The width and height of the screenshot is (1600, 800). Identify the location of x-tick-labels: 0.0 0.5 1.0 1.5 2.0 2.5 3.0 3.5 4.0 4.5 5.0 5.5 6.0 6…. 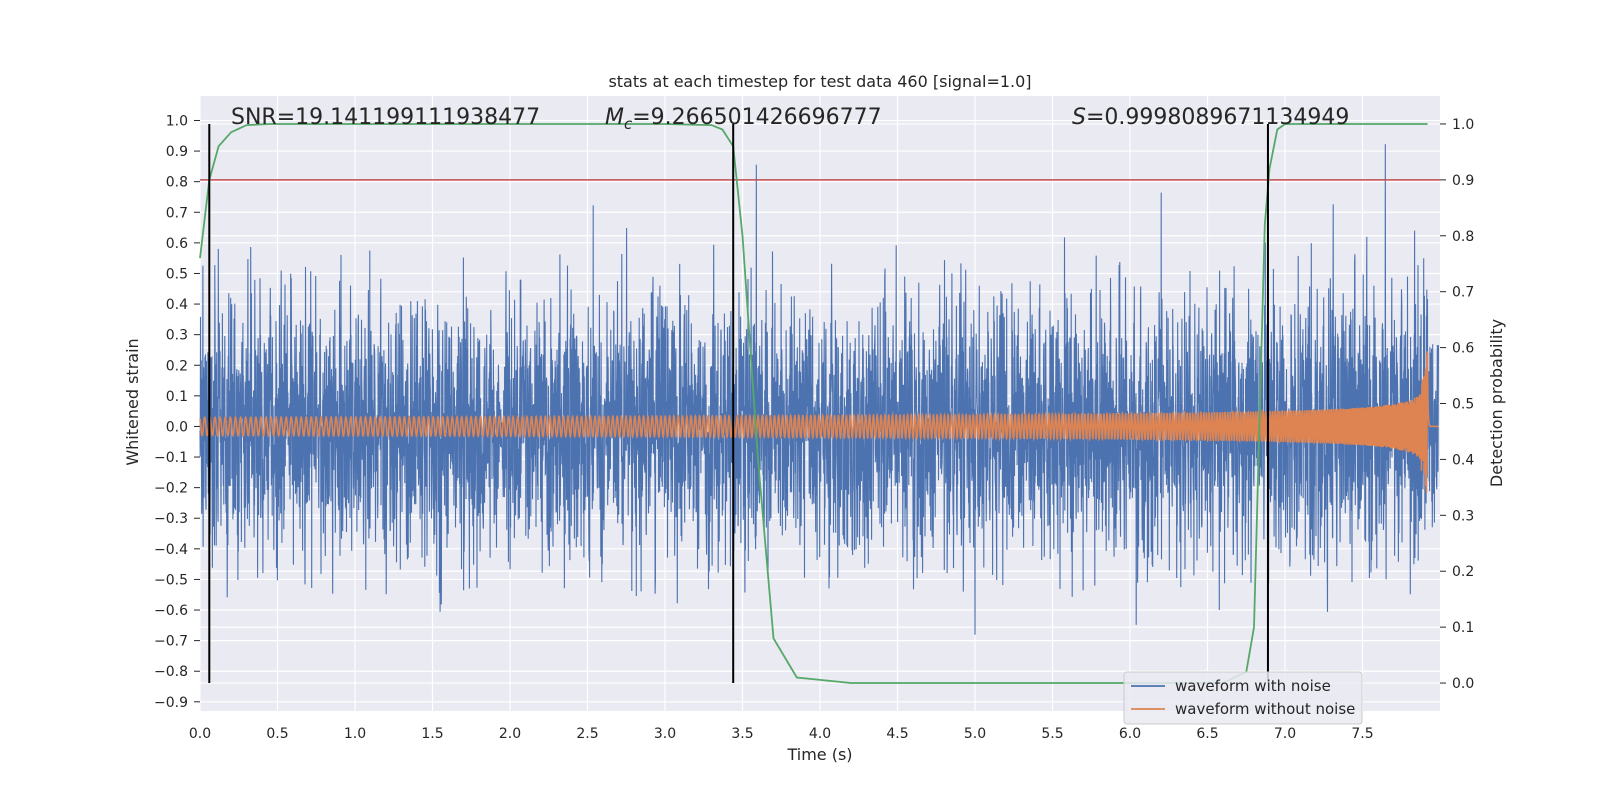
(781, 734).